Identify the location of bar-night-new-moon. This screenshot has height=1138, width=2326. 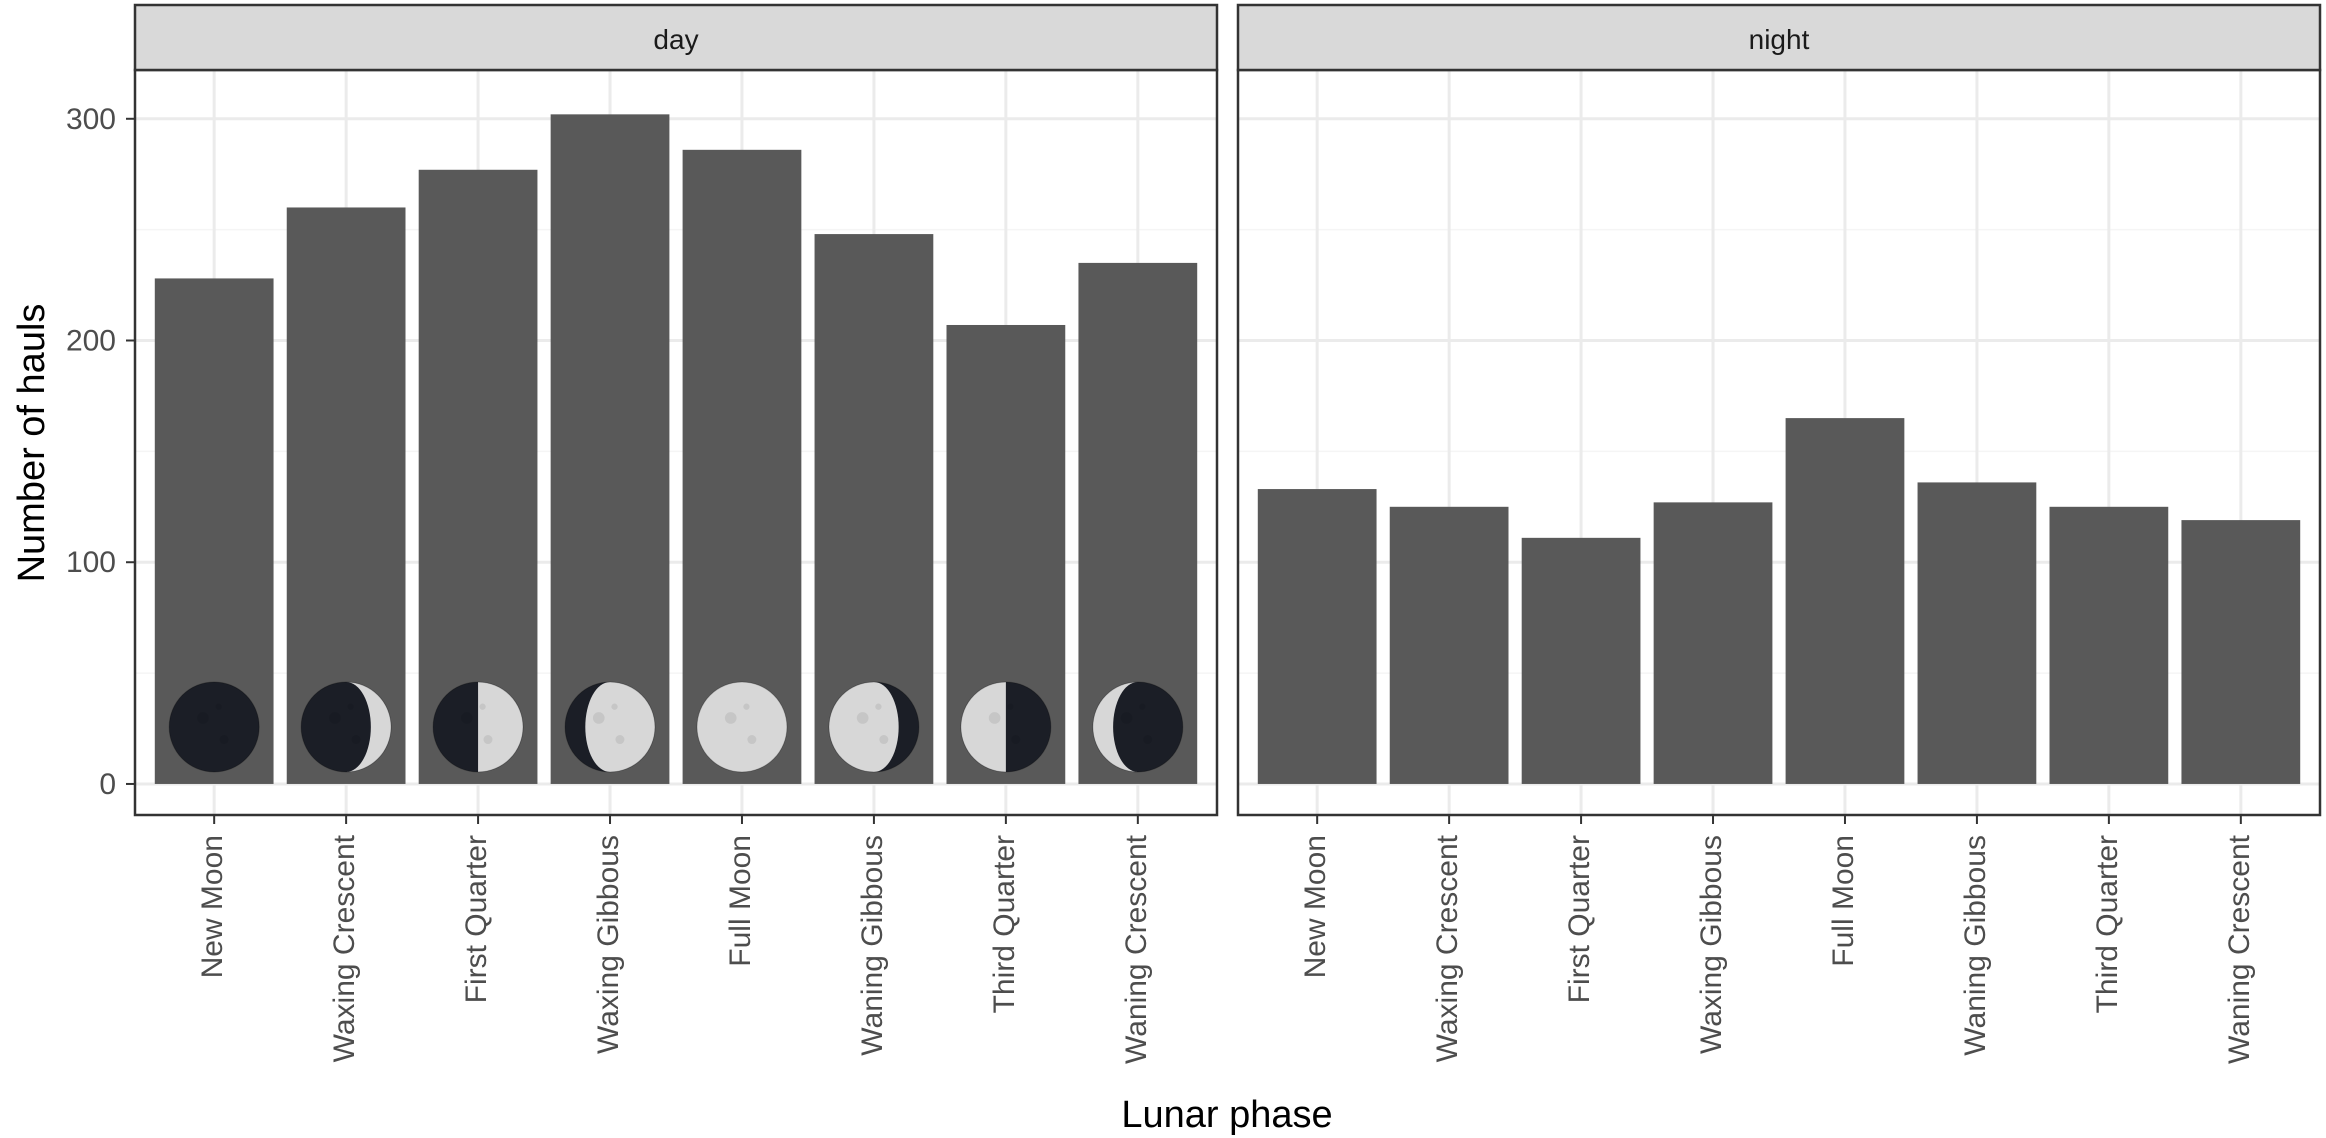
(1317, 636).